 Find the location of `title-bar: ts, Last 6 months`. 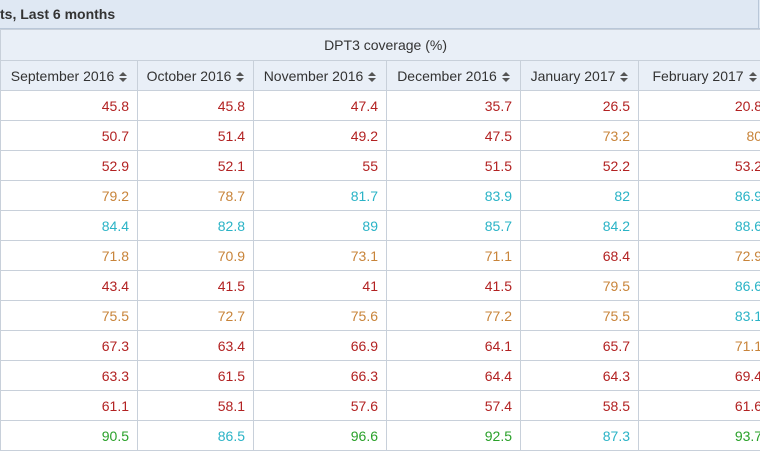

title-bar: ts, Last 6 months is located at coordinates (380, 14).